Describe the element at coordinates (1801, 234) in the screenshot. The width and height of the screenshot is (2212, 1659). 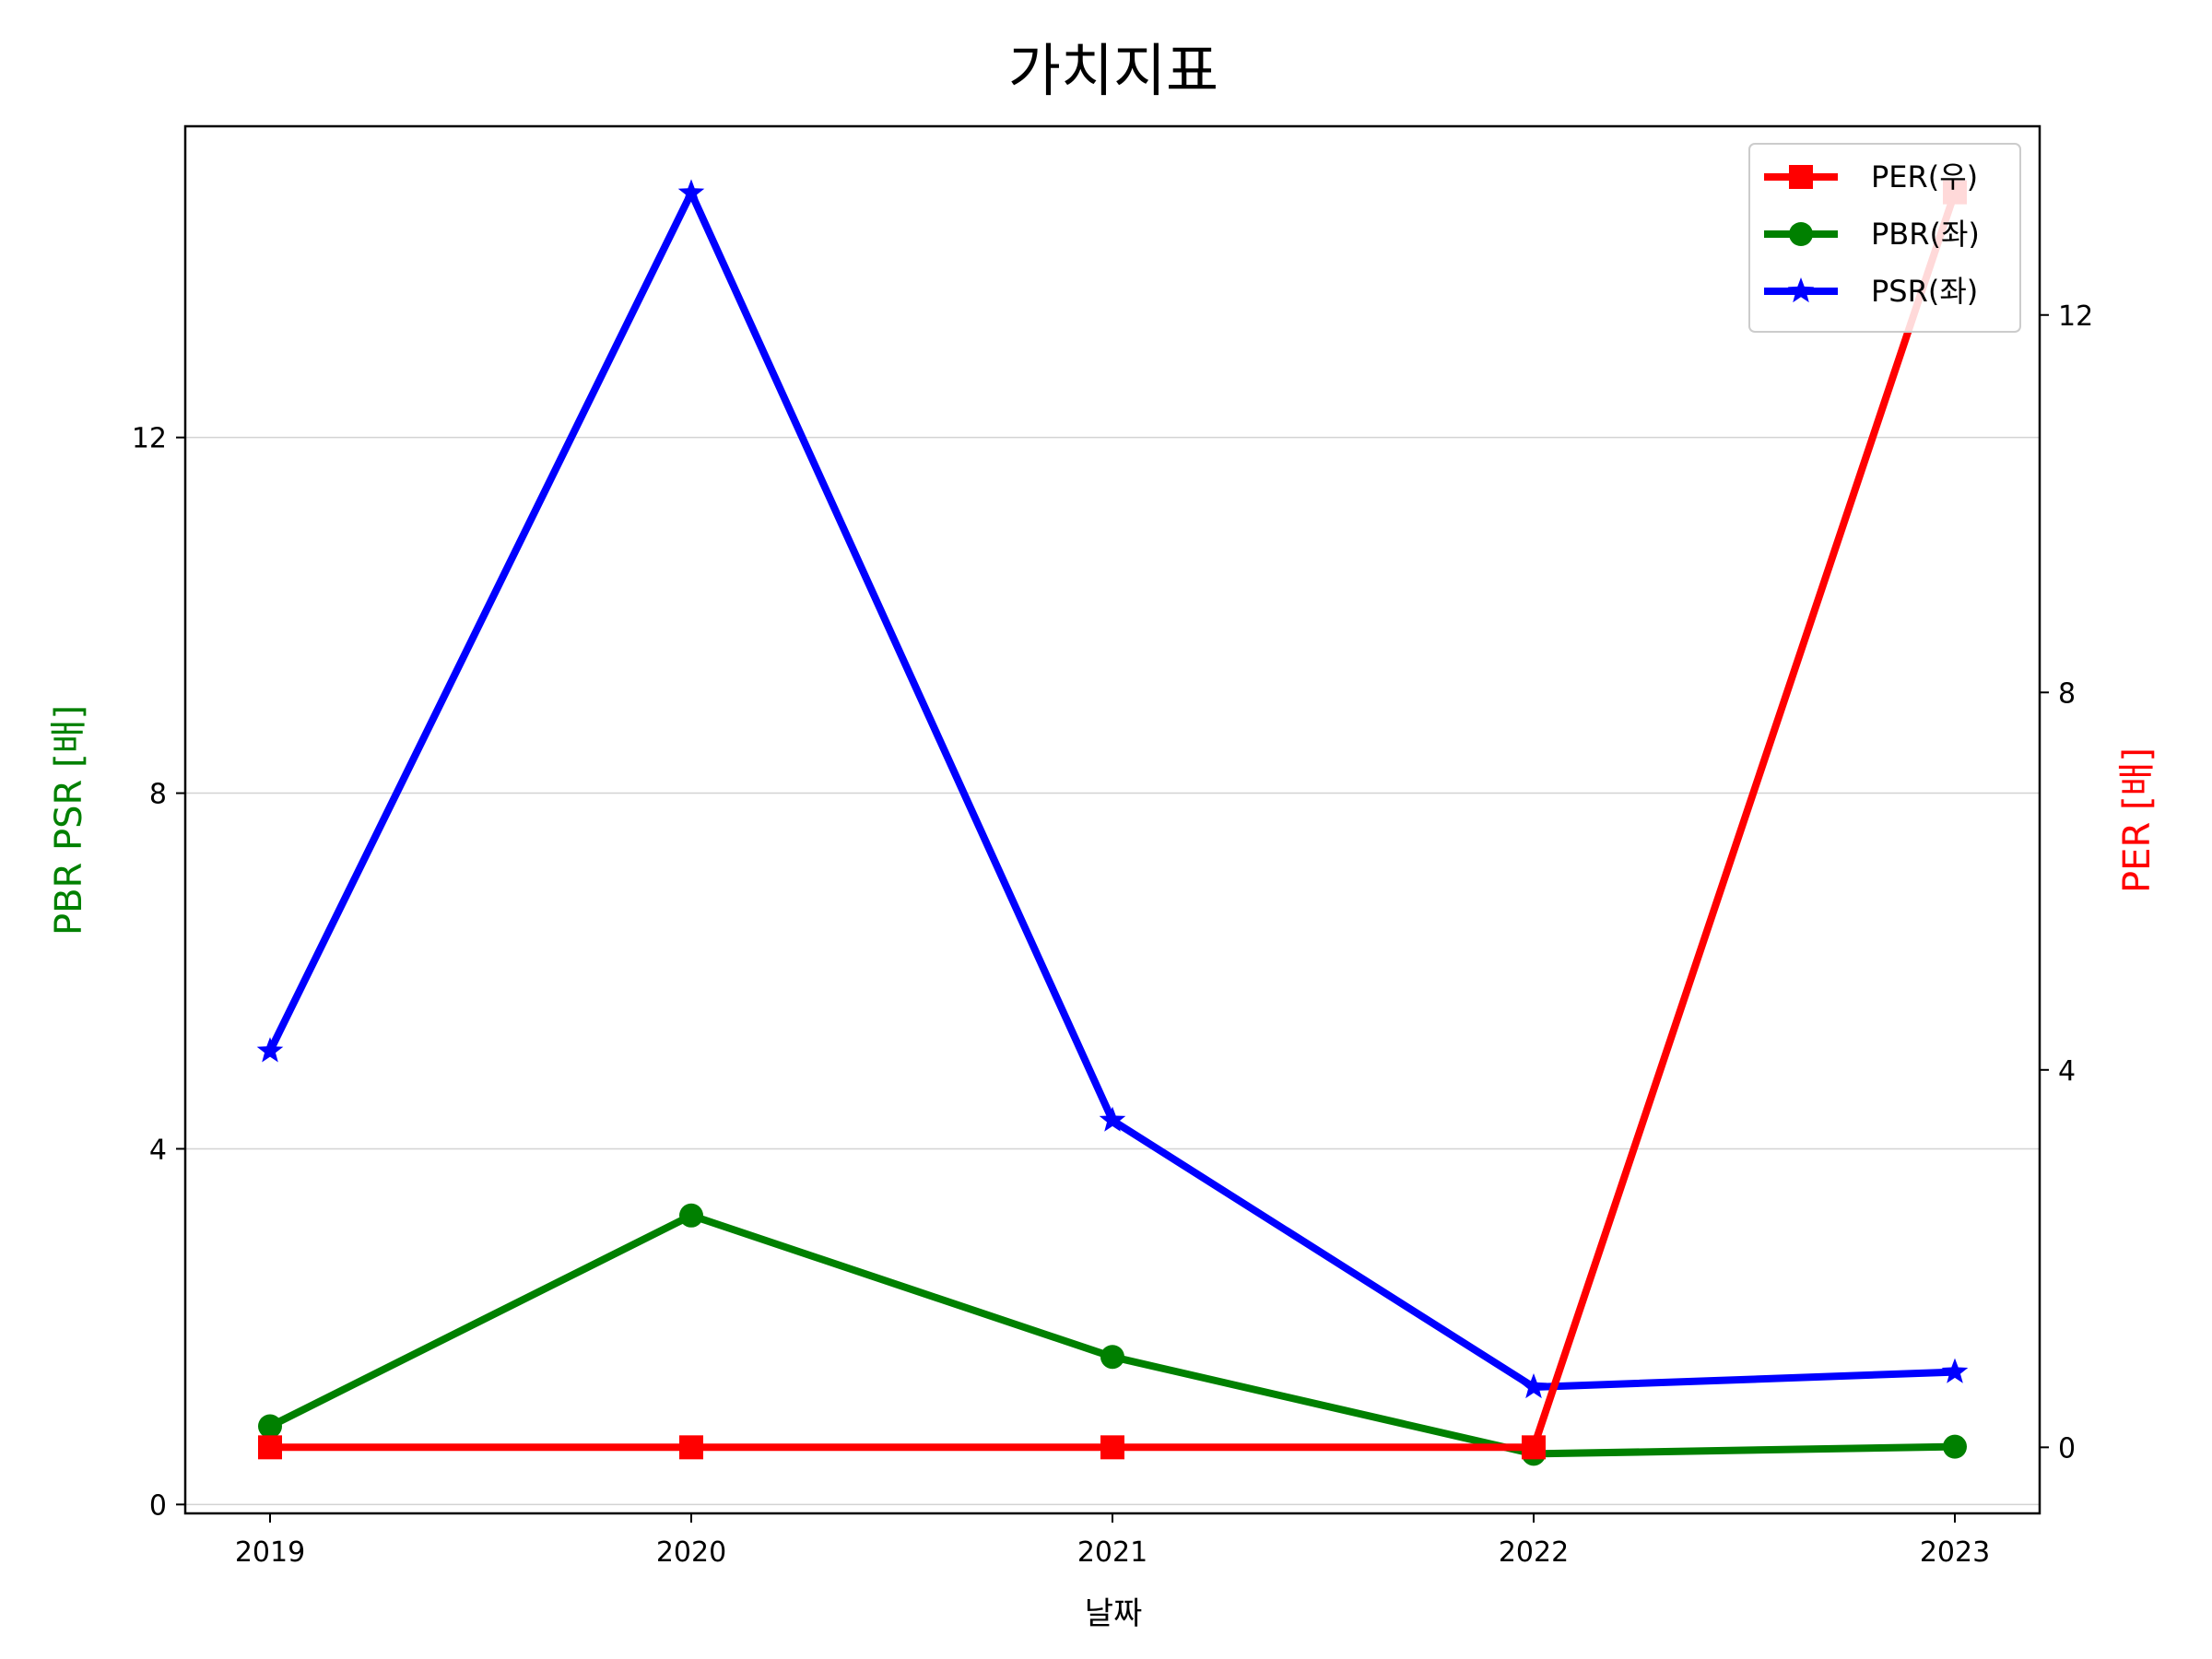
I see `legend-marker-pbr` at that location.